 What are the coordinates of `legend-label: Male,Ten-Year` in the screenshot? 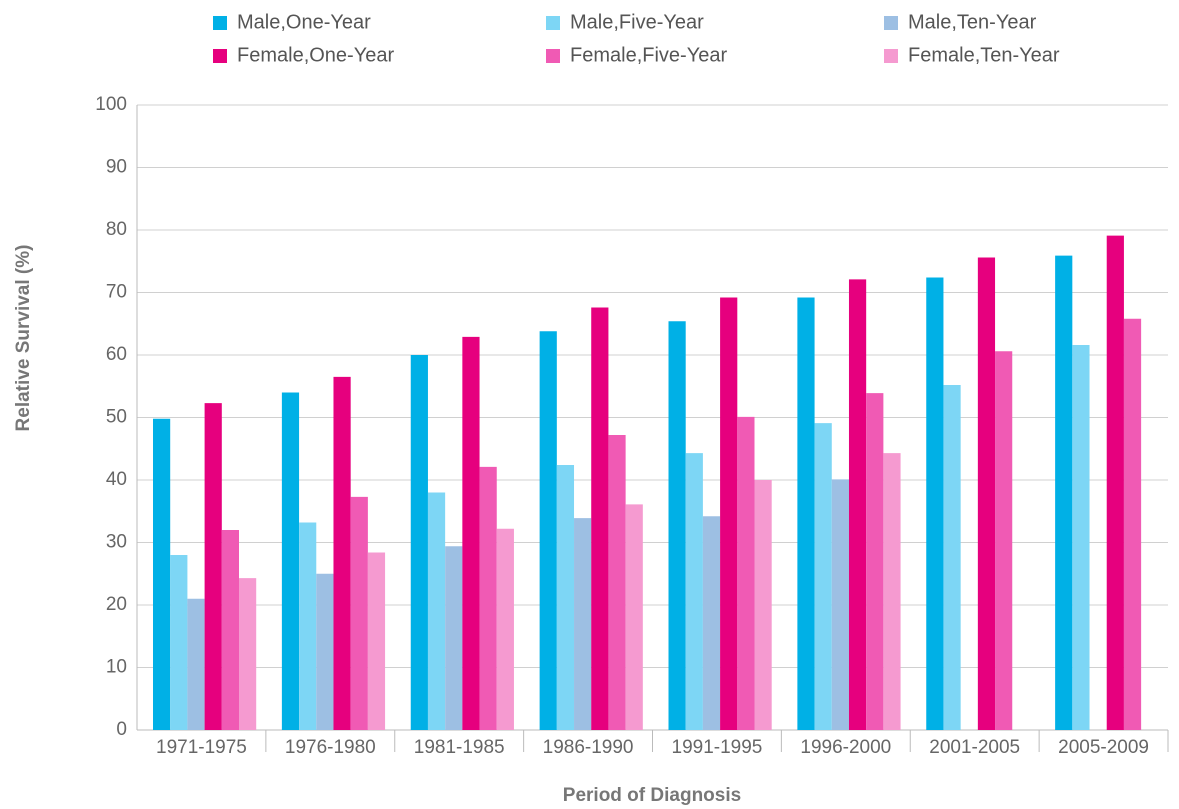 It's located at (972, 22).